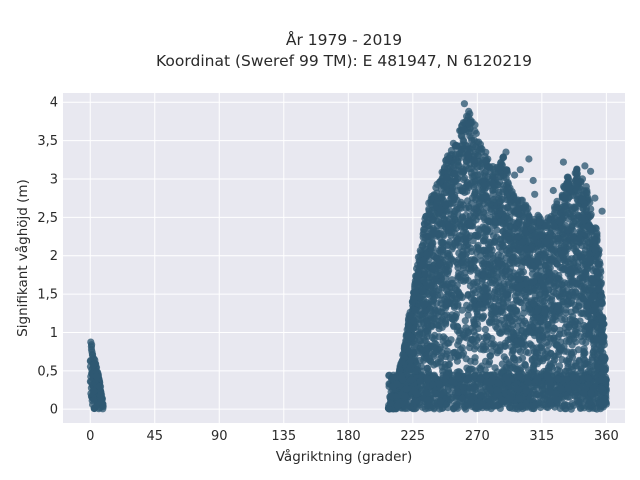  Describe the element at coordinates (412, 436) in the screenshot. I see `x-tick-label: 225` at that location.